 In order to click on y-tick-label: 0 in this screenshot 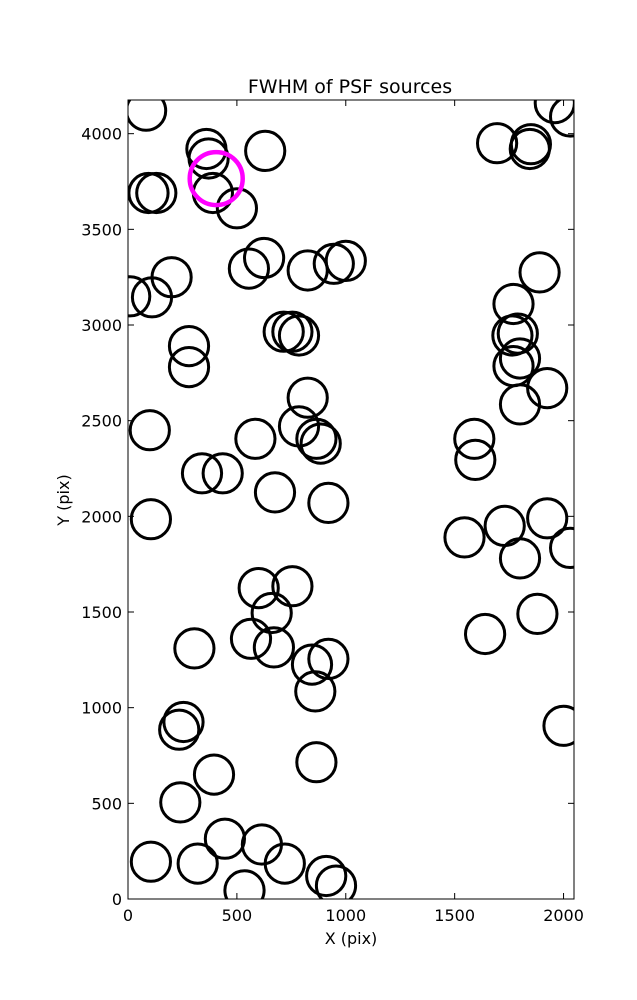, I will do `click(117, 899)`.